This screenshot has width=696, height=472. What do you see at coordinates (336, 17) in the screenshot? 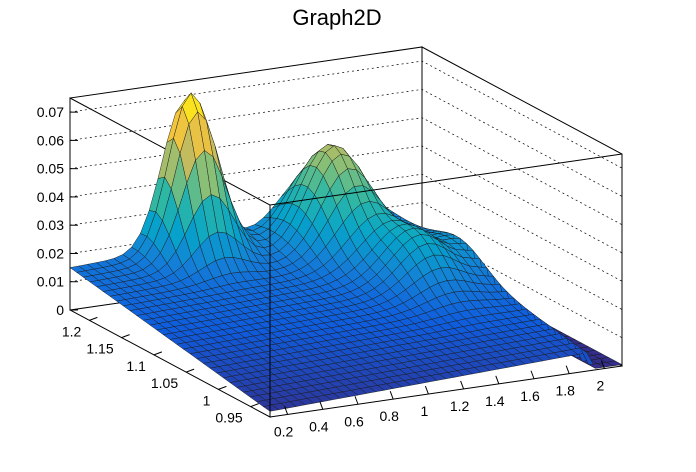
I see `chart-title: Graph2D` at bounding box center [336, 17].